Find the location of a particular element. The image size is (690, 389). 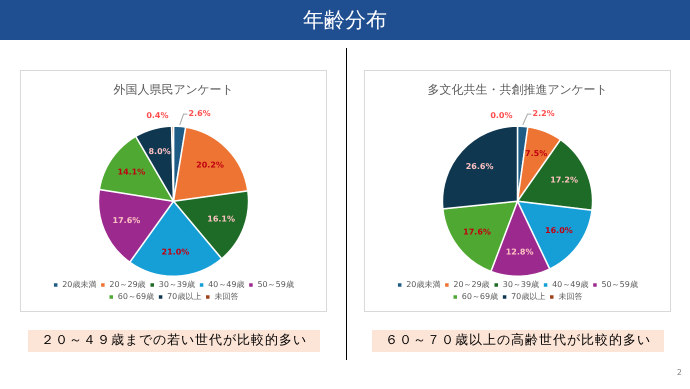

data-label: 0.4% is located at coordinates (157, 115).